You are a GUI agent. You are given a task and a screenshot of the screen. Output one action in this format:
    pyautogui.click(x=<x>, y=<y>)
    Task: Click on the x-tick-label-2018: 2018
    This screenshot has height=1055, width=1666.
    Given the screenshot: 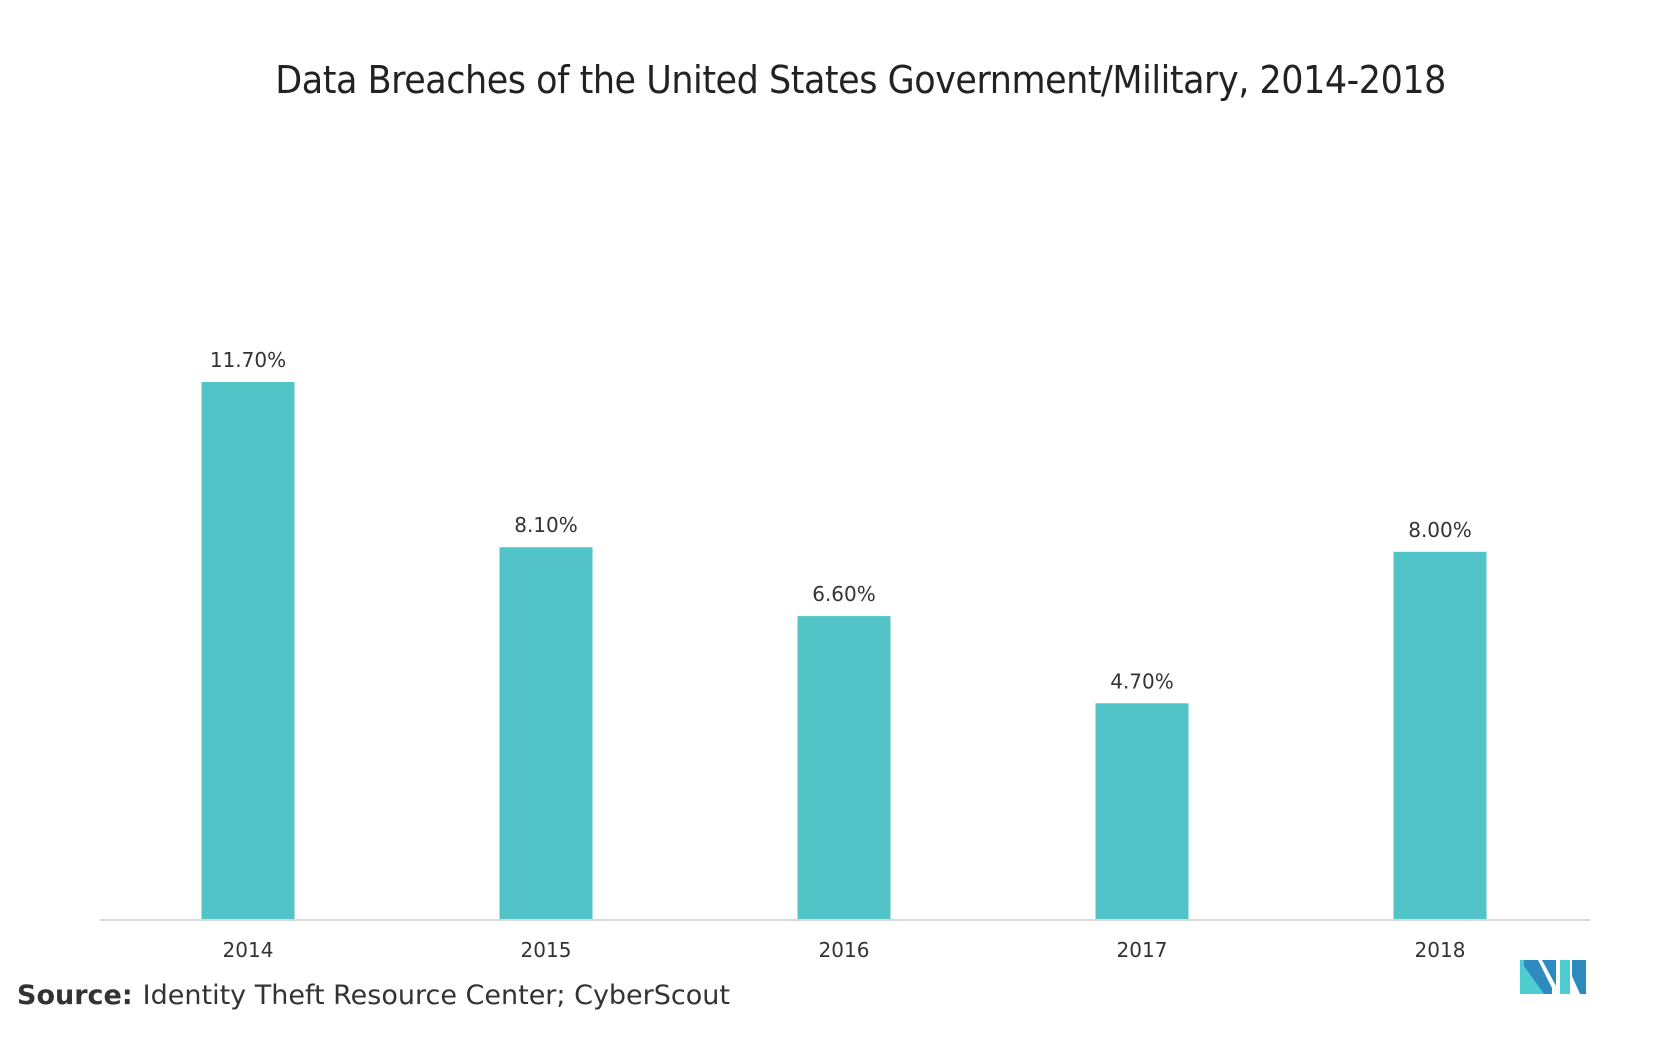 What is the action you would take?
    pyautogui.click(x=1440, y=950)
    